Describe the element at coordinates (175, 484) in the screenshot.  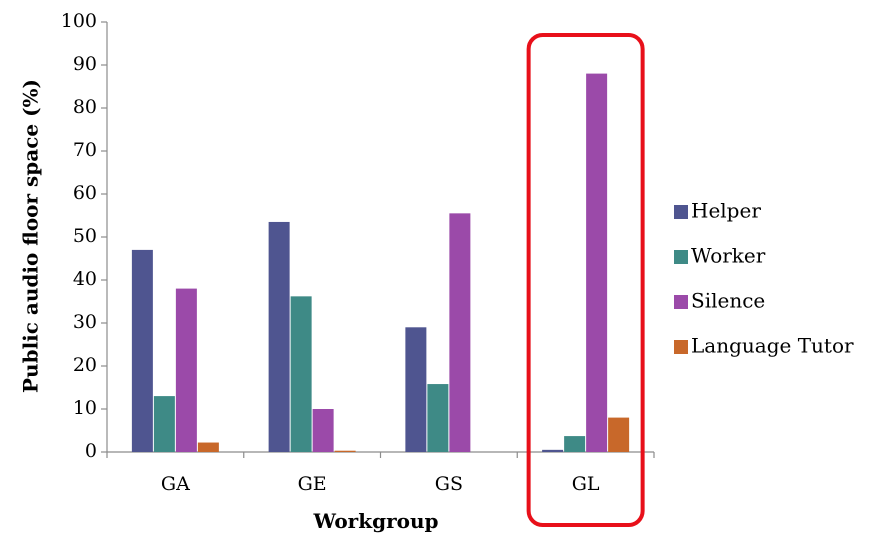
I see `x-tick-label: GA` at that location.